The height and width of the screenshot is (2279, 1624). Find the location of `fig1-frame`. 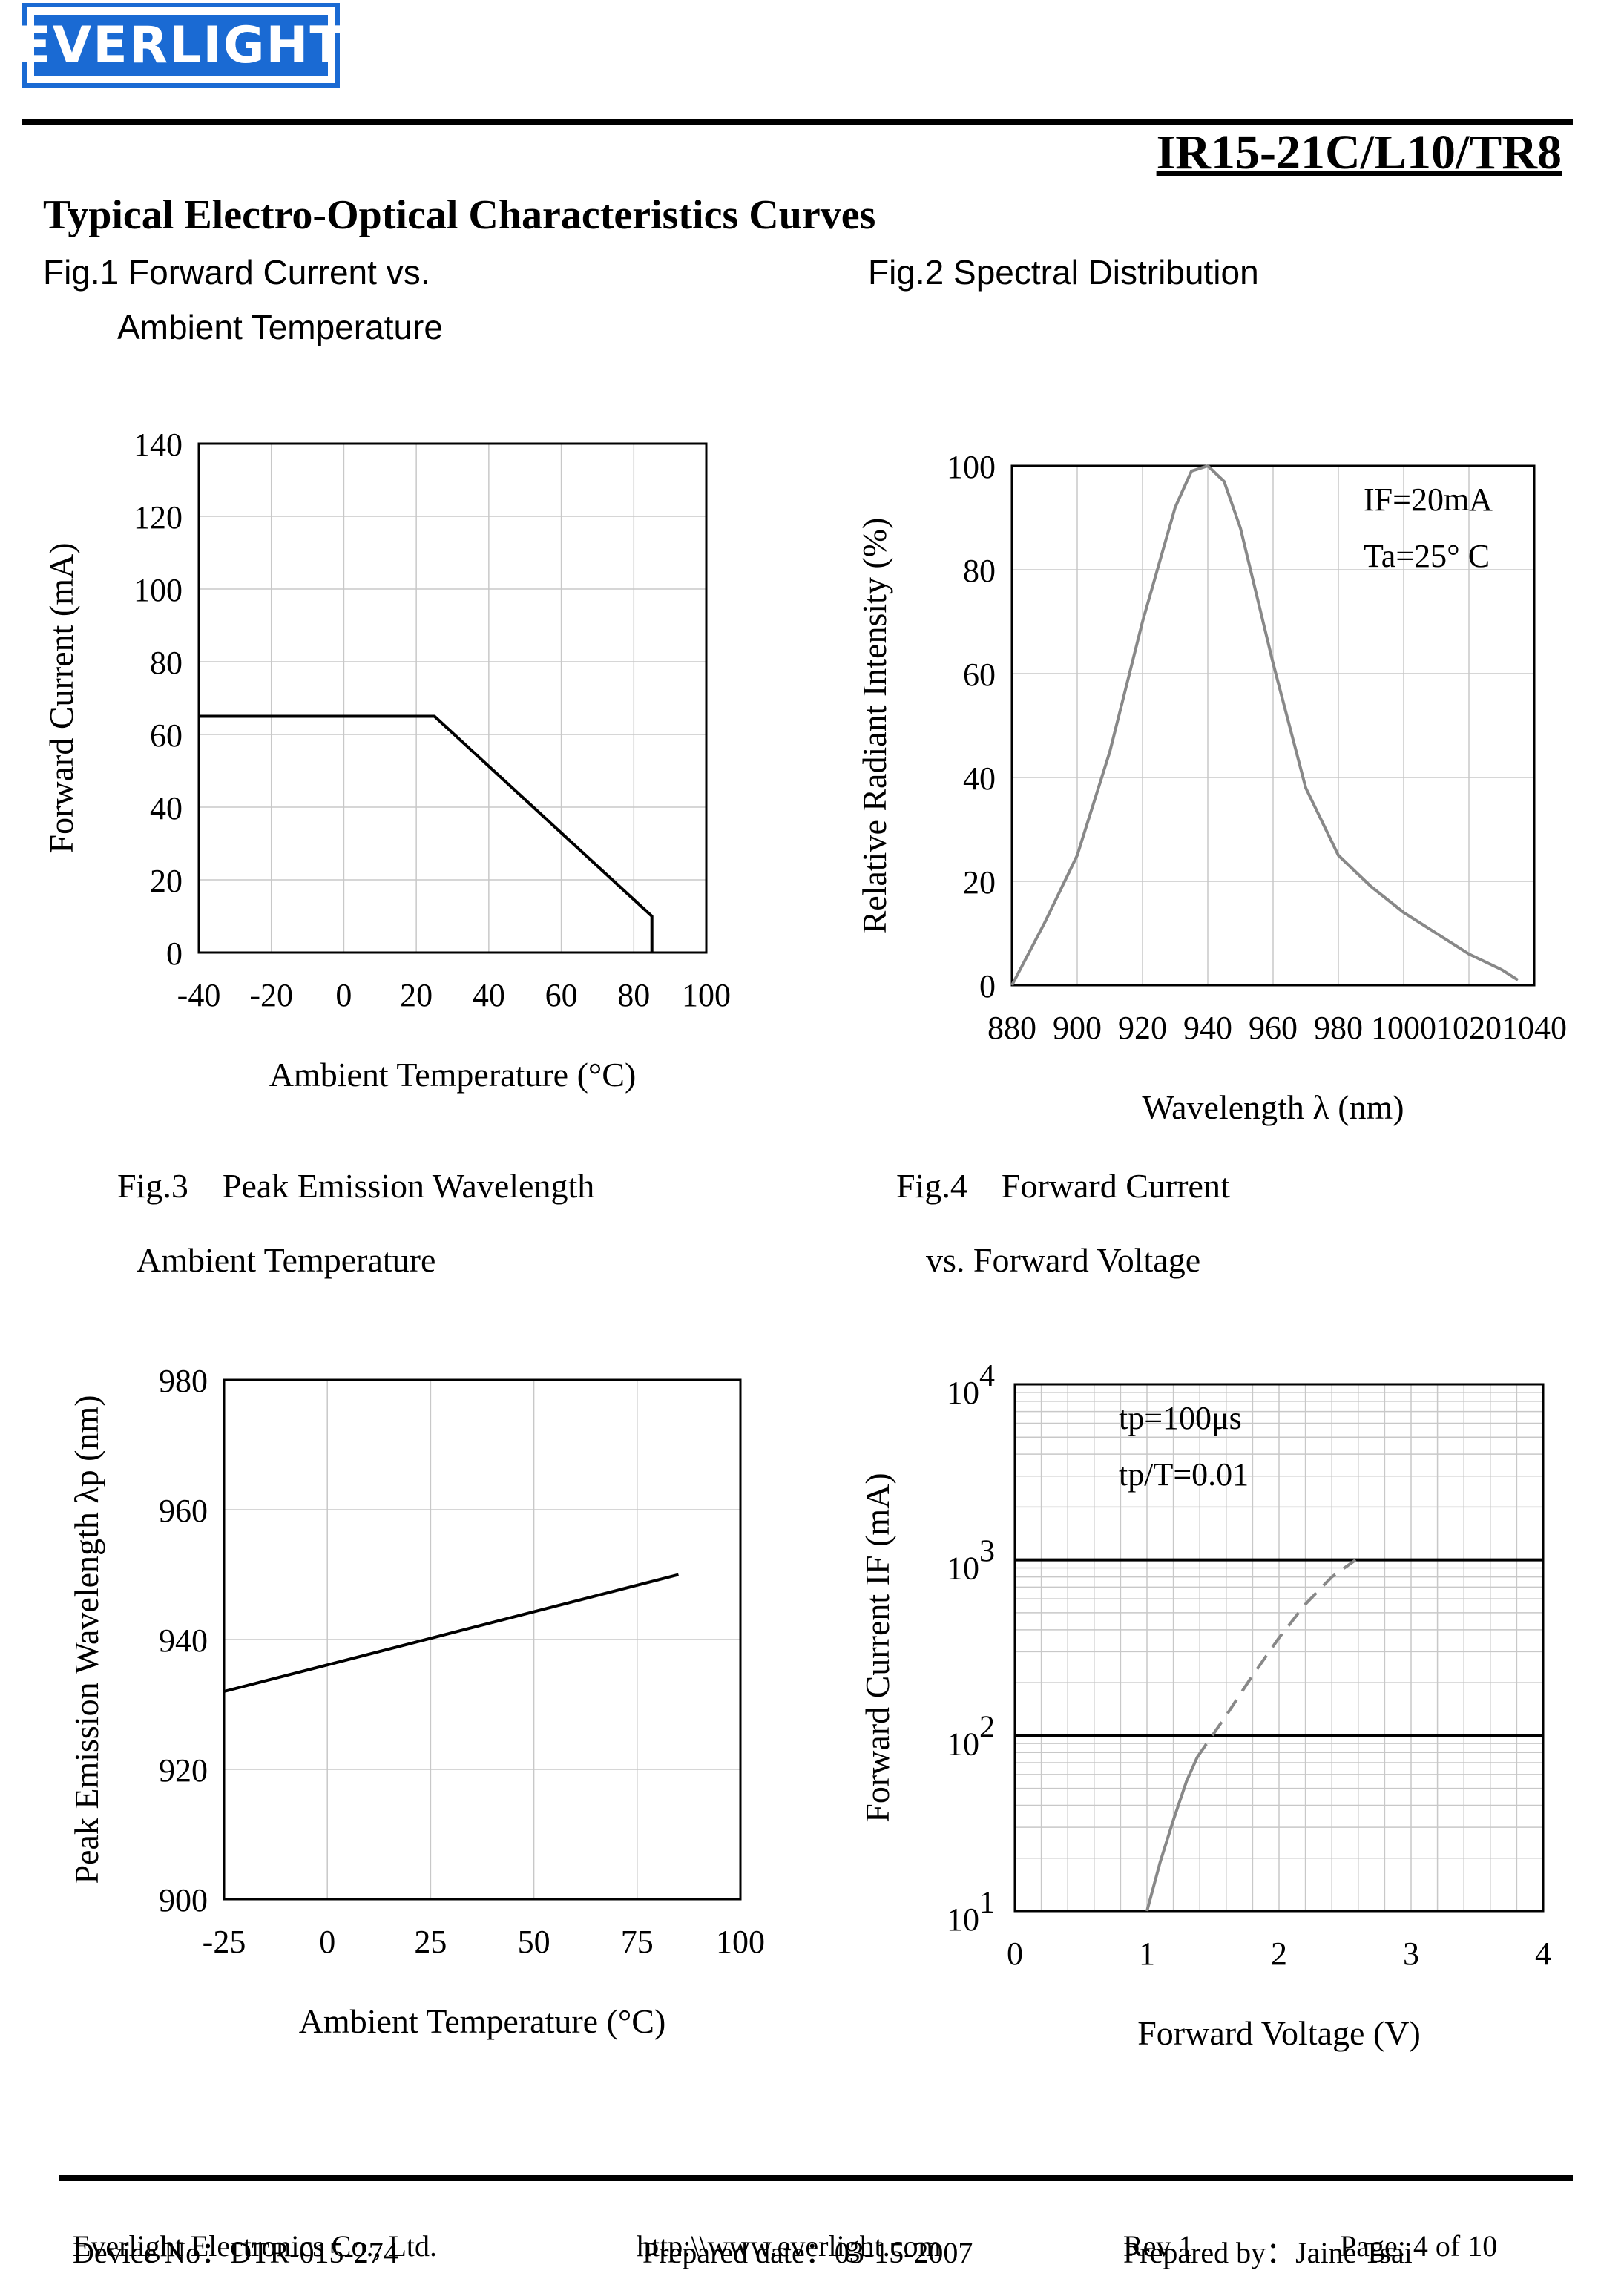

fig1-frame is located at coordinates (452, 698).